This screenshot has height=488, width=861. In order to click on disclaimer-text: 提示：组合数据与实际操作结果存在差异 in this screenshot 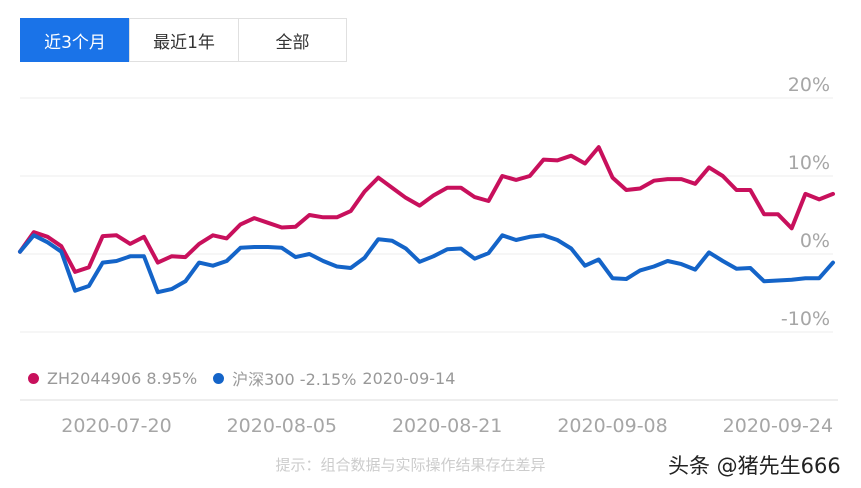, I will do `click(410, 465)`.